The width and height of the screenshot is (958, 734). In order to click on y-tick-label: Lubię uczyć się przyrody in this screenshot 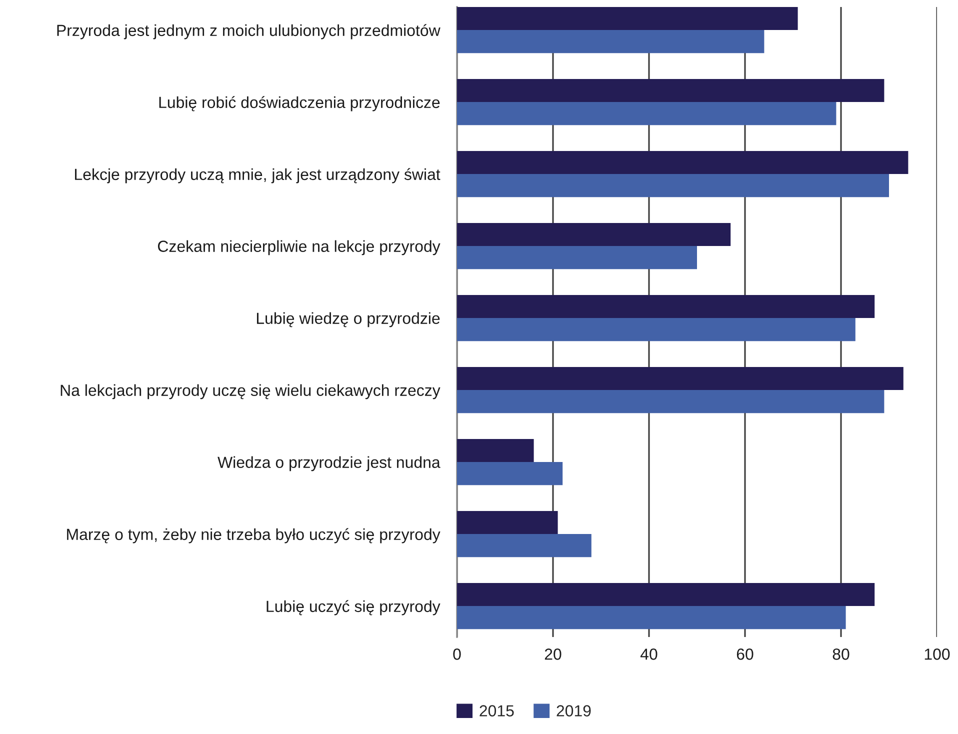, I will do `click(353, 608)`.